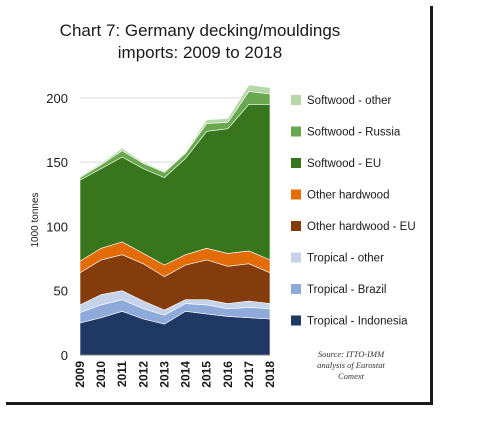 This screenshot has width=479, height=427. What do you see at coordinates (219, 403) in the screenshot?
I see `frame-shadow-bottom` at bounding box center [219, 403].